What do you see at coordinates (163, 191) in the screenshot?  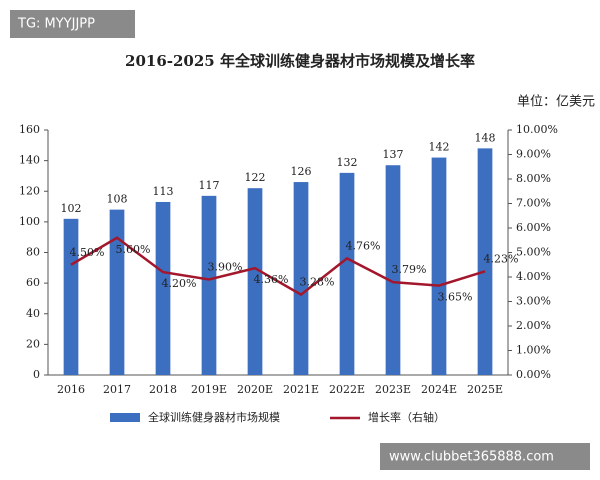 I see `bar-value-label: 113` at bounding box center [163, 191].